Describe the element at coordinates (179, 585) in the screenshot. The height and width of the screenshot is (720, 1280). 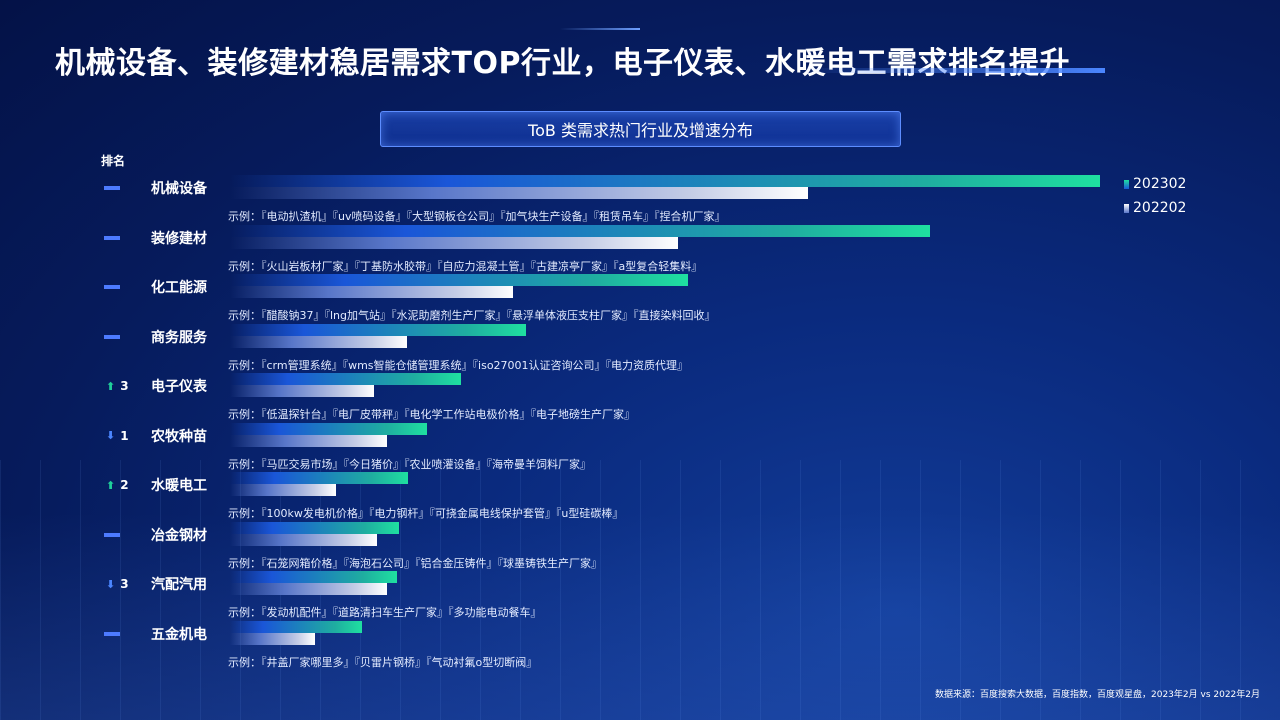
I see `industry-label: 汽配汽用` at that location.